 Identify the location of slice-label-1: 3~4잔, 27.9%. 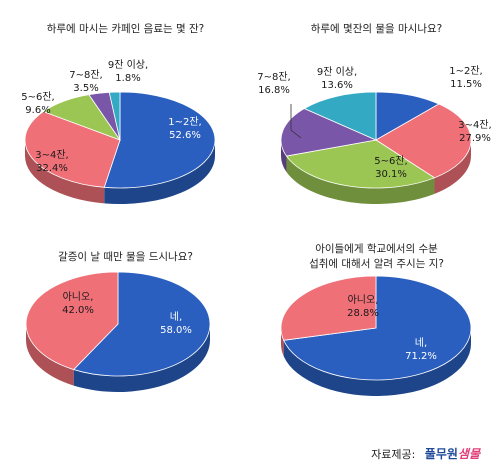
(474, 131).